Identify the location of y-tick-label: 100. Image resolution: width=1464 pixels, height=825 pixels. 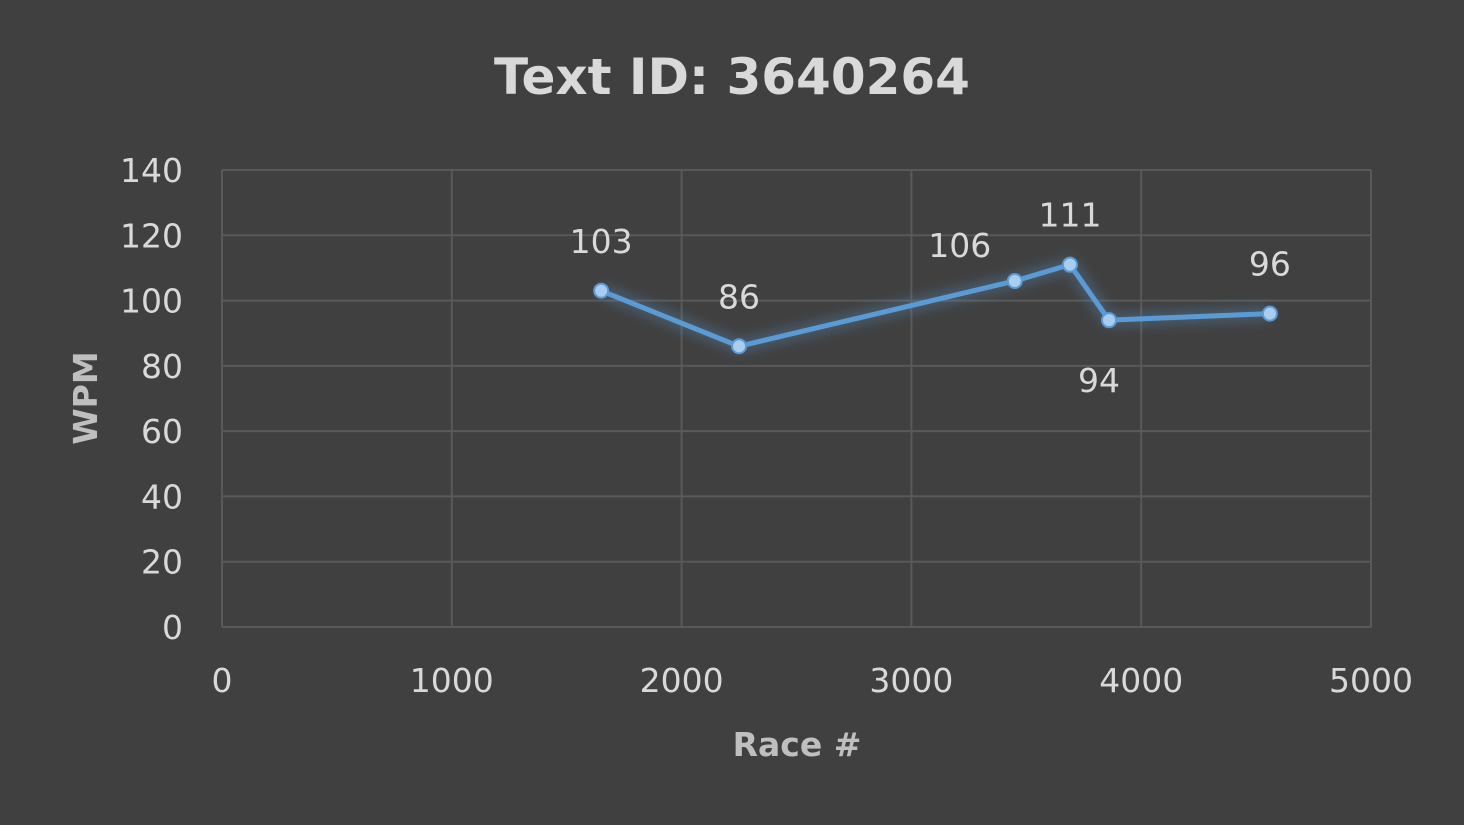
(151, 301).